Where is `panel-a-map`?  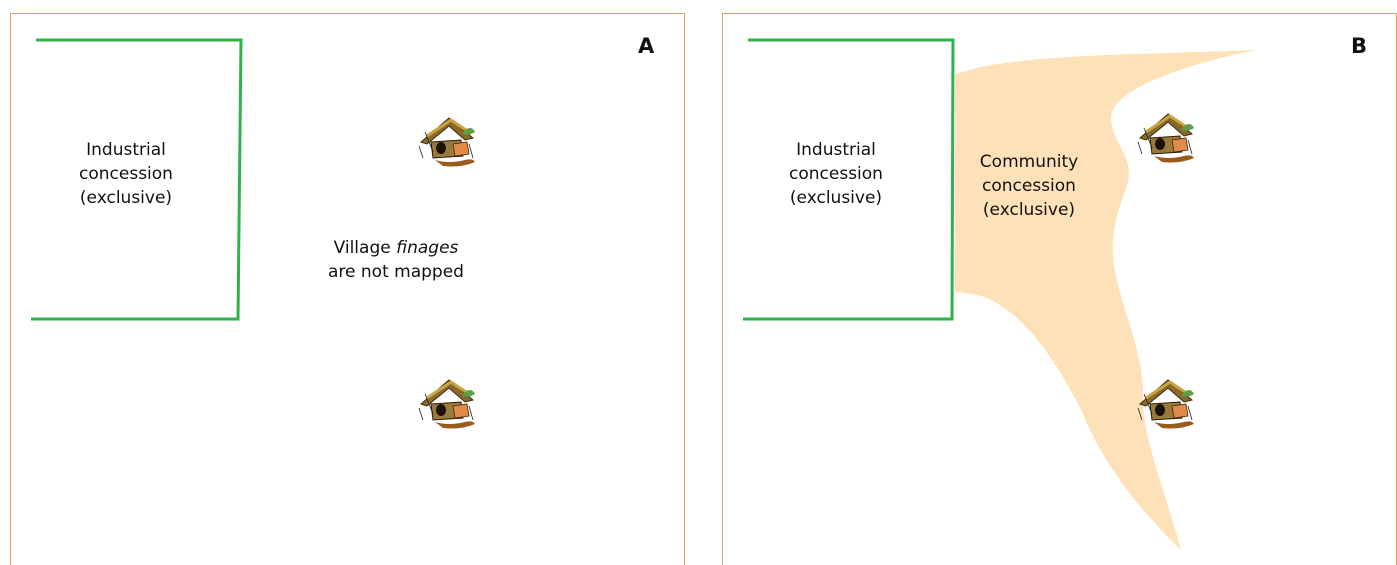 panel-a-map is located at coordinates (137, 179).